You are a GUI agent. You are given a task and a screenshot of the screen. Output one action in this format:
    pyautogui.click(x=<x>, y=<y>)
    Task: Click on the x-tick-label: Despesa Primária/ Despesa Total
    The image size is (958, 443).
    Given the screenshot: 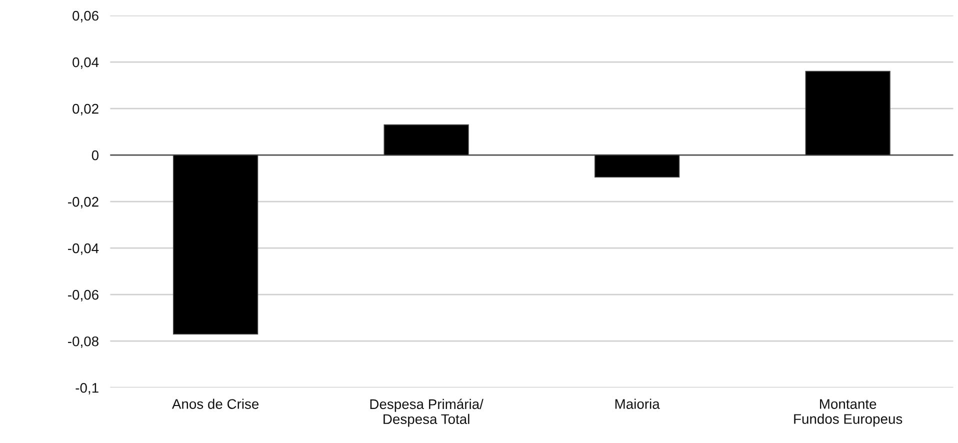 What is the action you would take?
    pyautogui.click(x=427, y=412)
    